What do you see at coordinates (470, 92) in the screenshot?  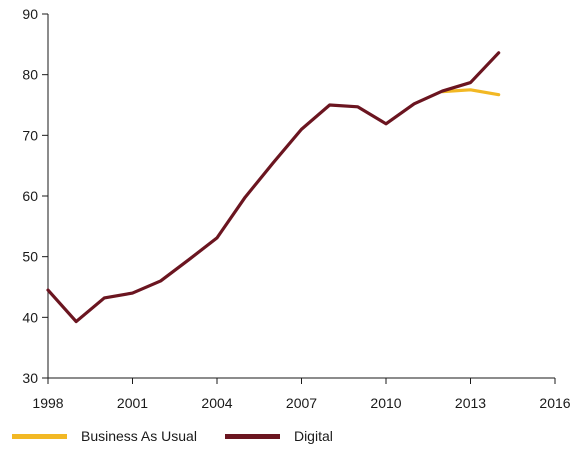 I see `series-line-business-as-usual` at bounding box center [470, 92].